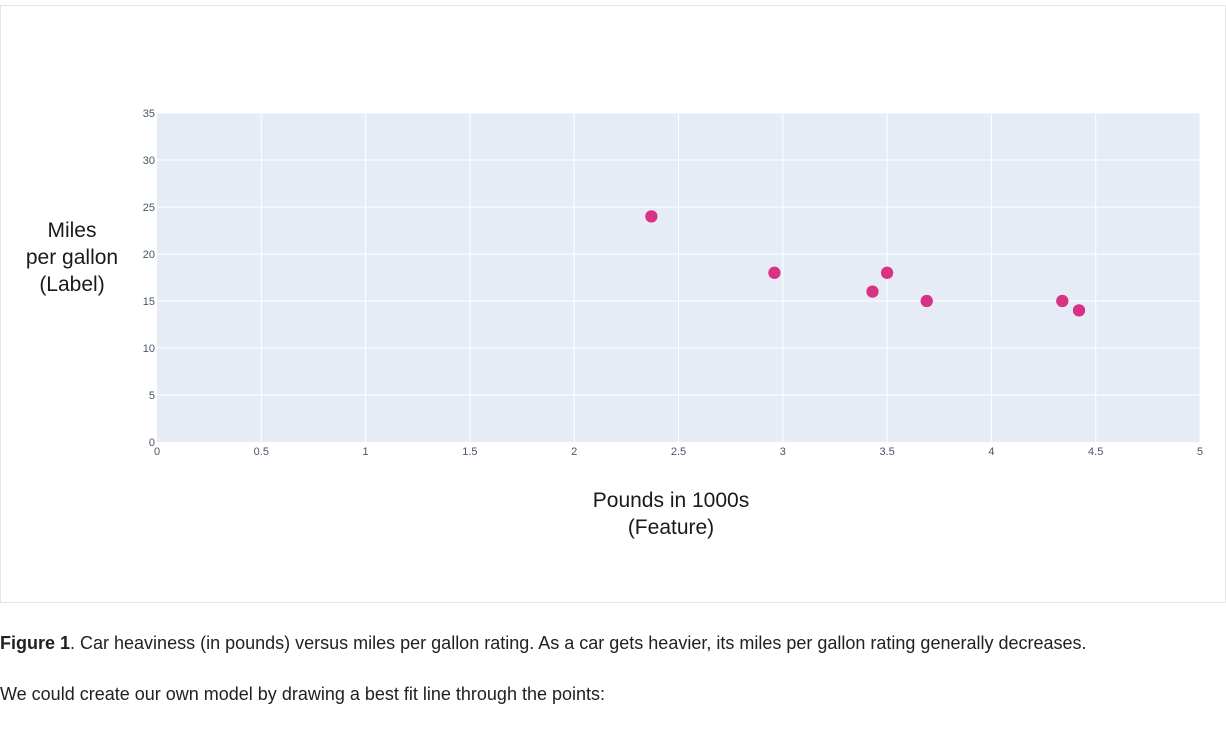 Image resolution: width=1226 pixels, height=729 pixels. Describe the element at coordinates (71, 284) in the screenshot. I see `y-axis-title-line: (Label)` at that location.